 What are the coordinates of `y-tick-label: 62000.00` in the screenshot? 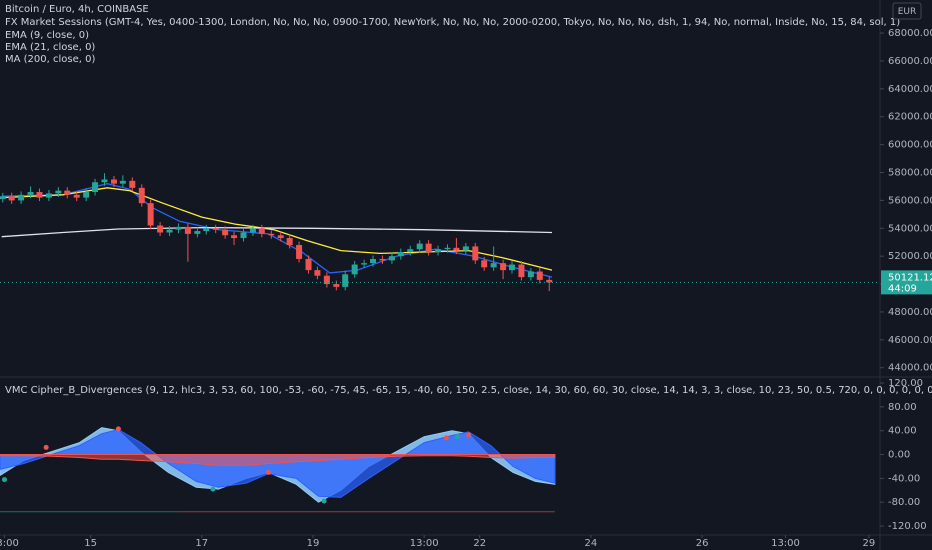 It's located at (910, 117).